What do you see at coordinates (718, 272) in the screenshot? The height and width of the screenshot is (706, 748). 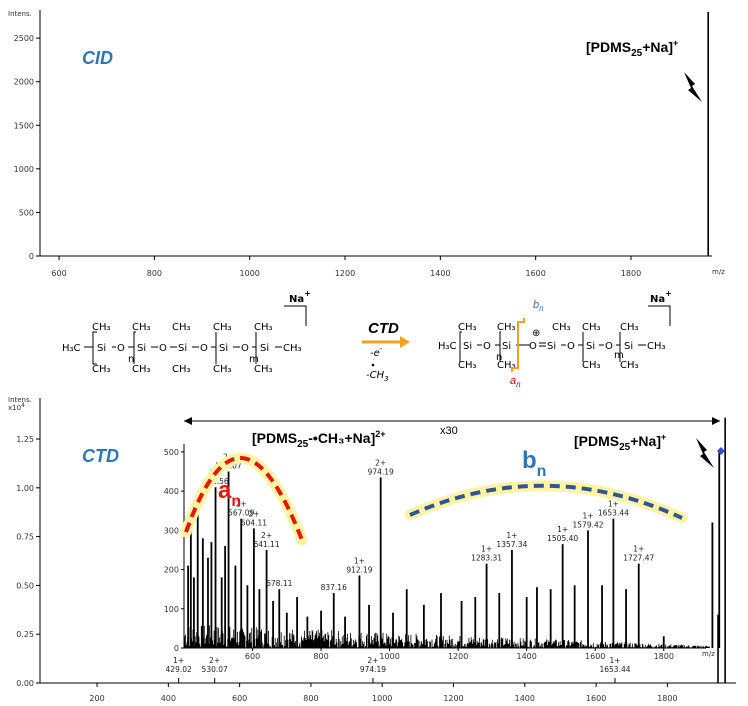 I see `cid-xlabel: m/z` at bounding box center [718, 272].